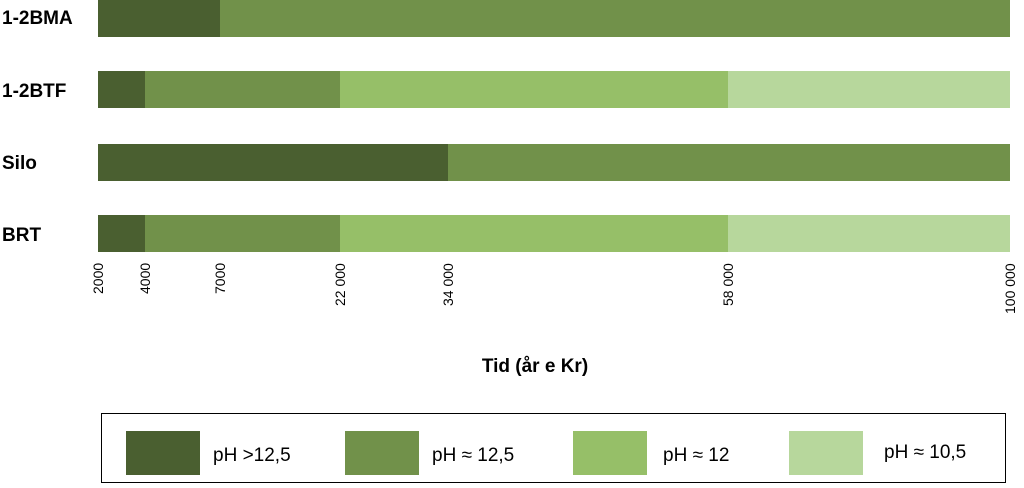  What do you see at coordinates (448, 284) in the screenshot?
I see `x-tick-label: 34 000` at bounding box center [448, 284].